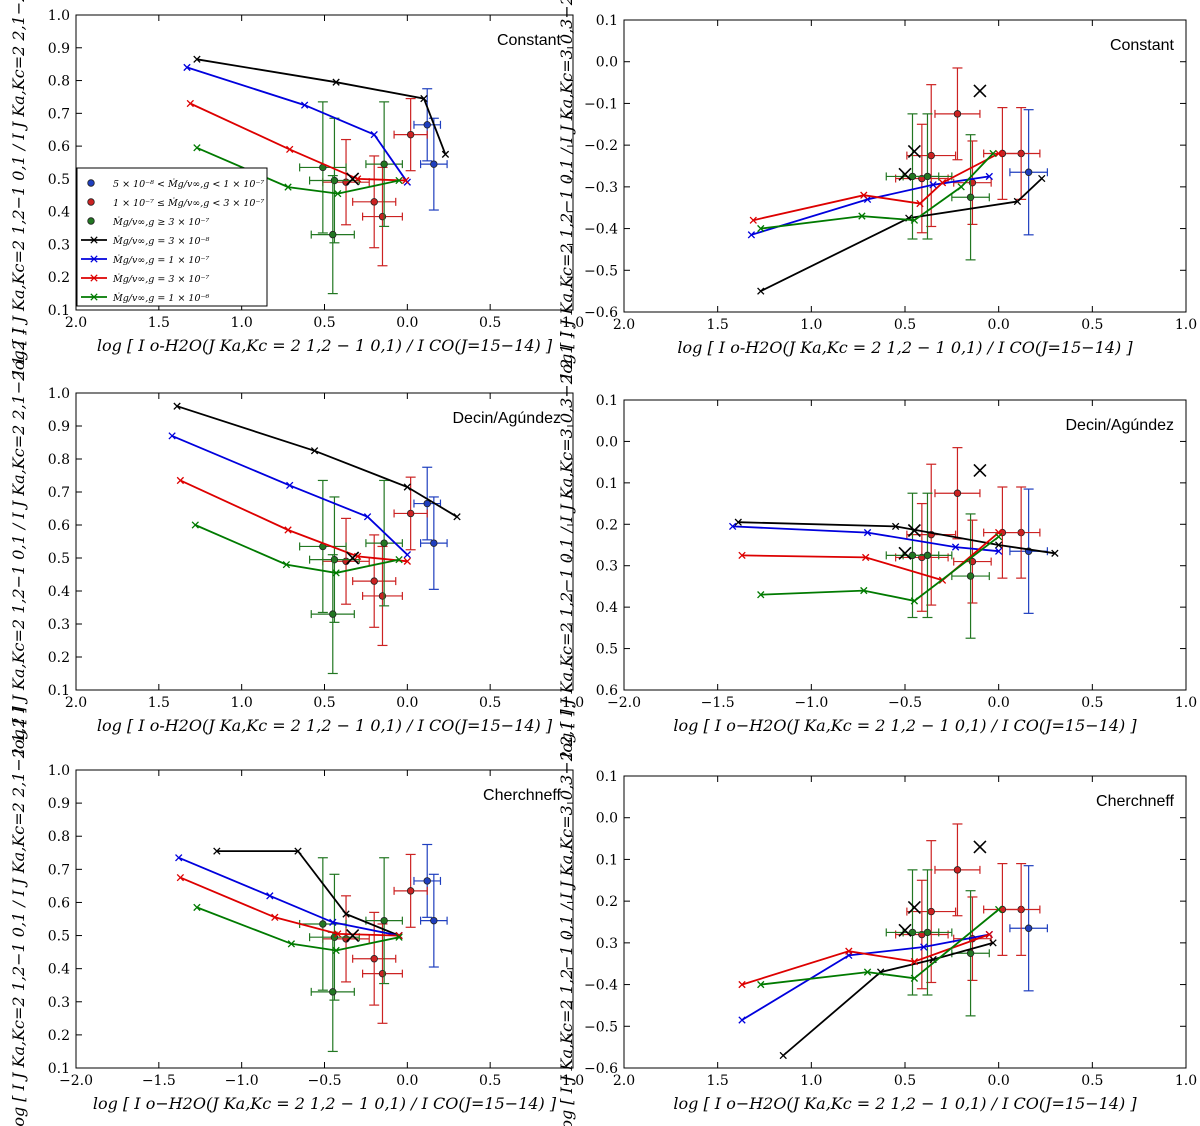 This screenshot has width=1200, height=1126. What do you see at coordinates (905, 703) in the screenshot?
I see `x-tick-label: −0.5` at bounding box center [905, 703].